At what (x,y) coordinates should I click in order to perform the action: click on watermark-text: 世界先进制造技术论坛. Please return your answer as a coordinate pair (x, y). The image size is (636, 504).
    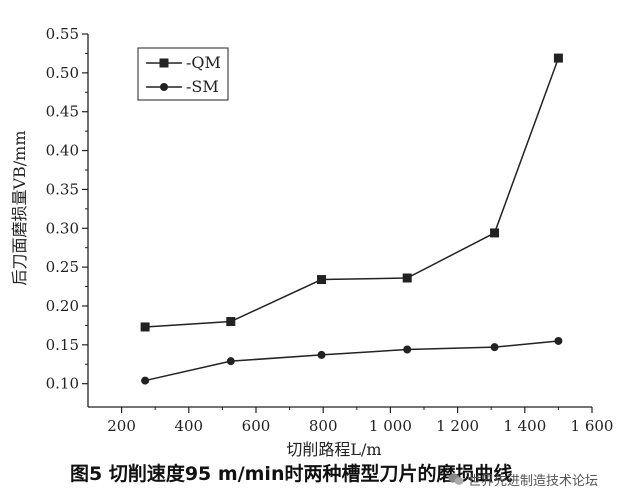
    Looking at the image, I should click on (533, 481).